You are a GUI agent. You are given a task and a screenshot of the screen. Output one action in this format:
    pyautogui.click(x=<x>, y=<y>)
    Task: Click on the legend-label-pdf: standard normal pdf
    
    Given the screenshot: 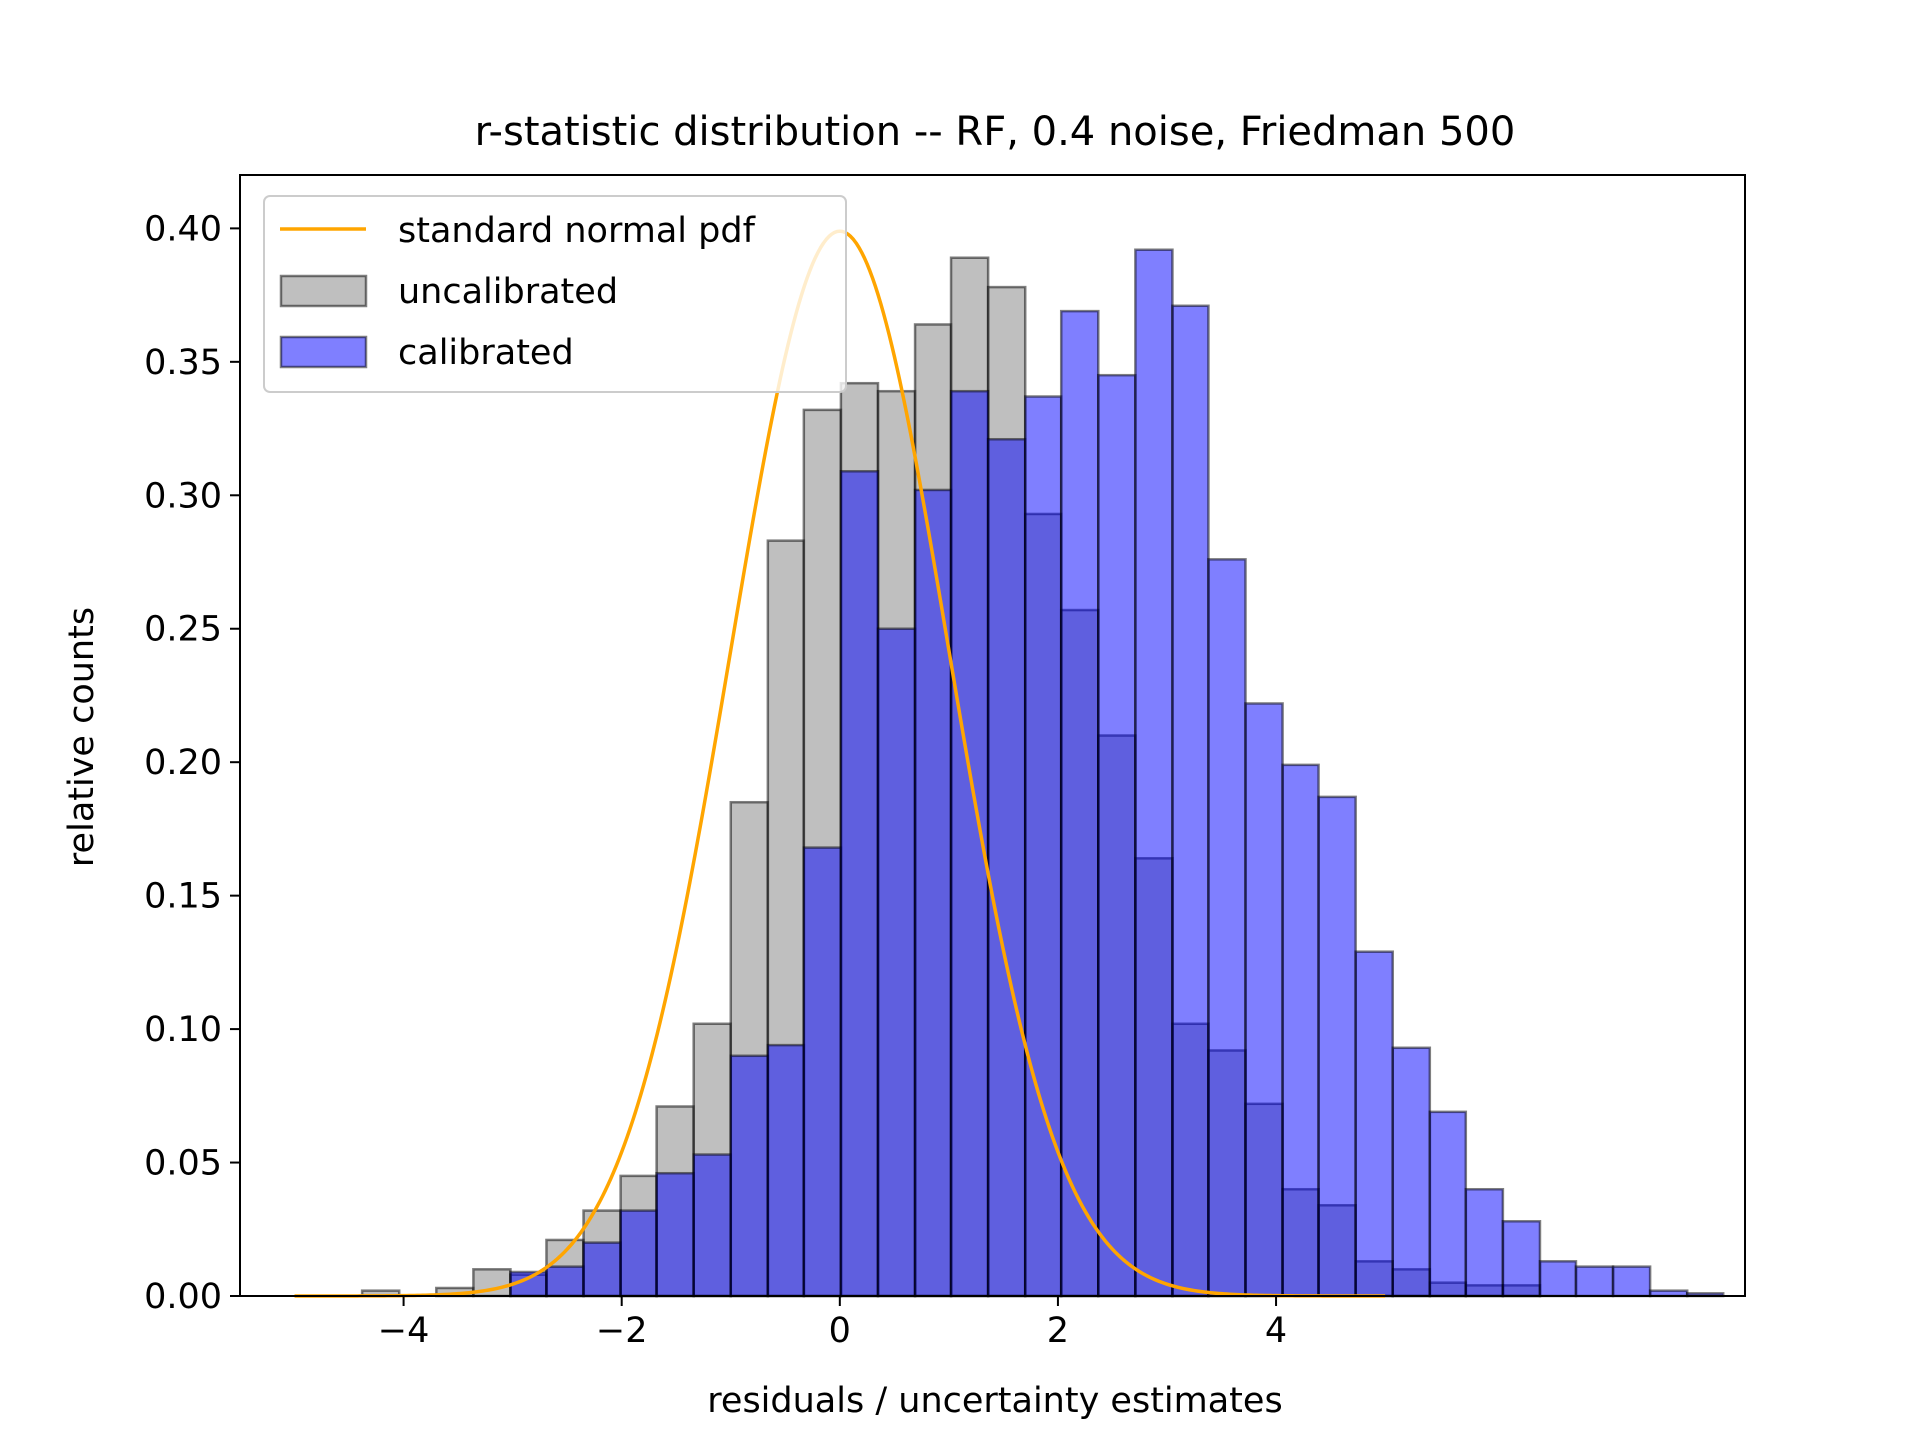 What is the action you would take?
    pyautogui.click(x=577, y=231)
    